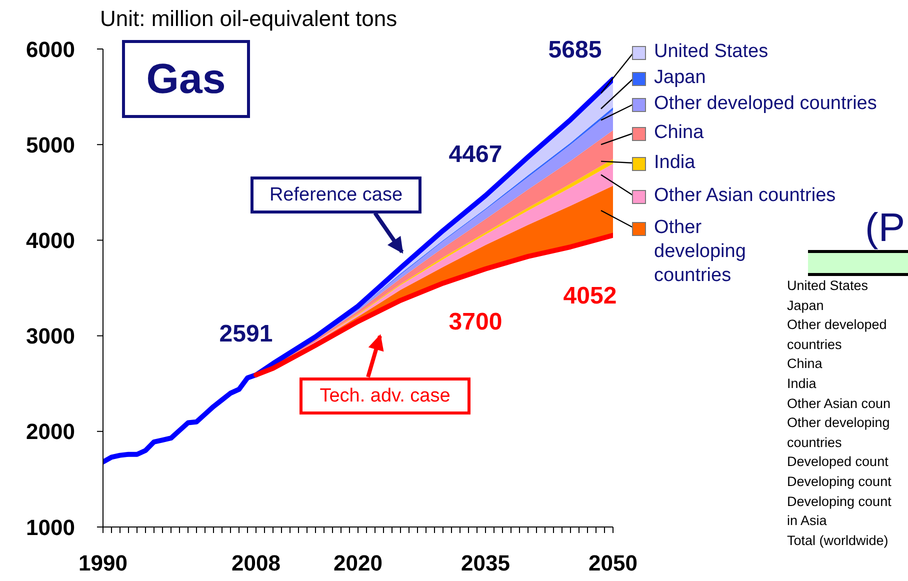  I want to click on data-label: 4467, so click(475, 154).